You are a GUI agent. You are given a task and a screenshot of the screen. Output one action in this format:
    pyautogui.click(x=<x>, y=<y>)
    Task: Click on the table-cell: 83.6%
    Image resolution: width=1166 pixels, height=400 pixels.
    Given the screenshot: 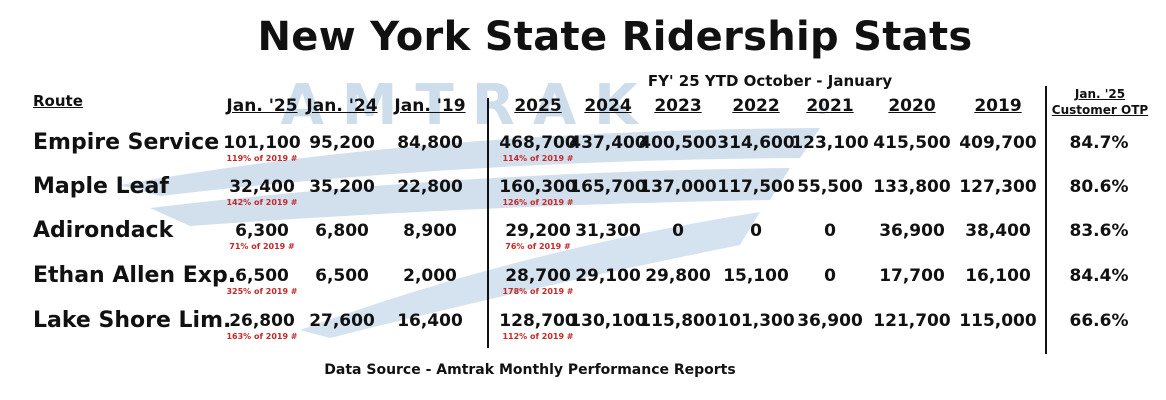 What is the action you would take?
    pyautogui.click(x=1099, y=231)
    